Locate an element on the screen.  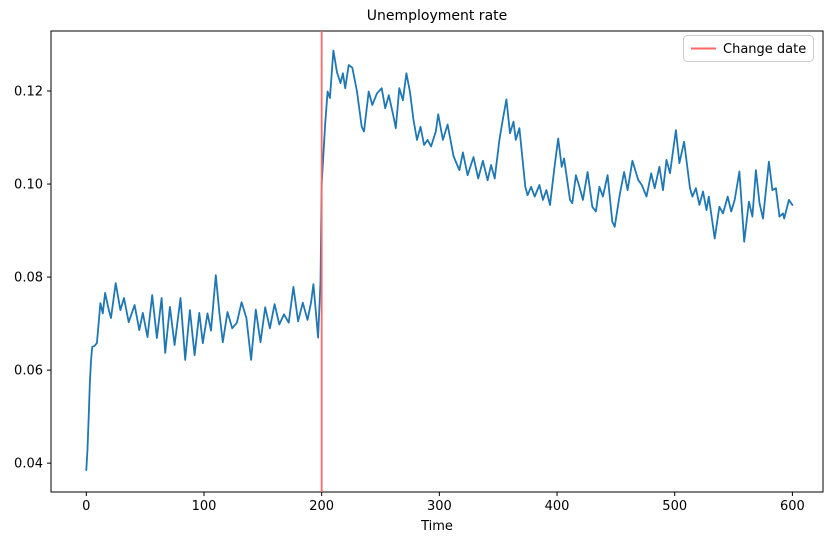
x-tick-label: 400 is located at coordinates (557, 506).